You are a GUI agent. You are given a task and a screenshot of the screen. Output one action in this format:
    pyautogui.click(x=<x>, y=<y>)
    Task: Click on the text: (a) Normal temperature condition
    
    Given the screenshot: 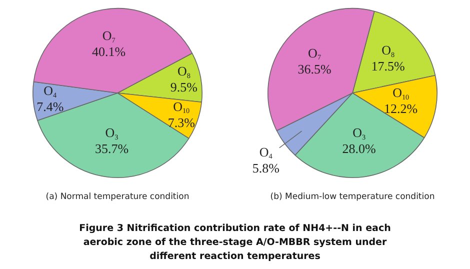 What is the action you would take?
    pyautogui.click(x=118, y=197)
    